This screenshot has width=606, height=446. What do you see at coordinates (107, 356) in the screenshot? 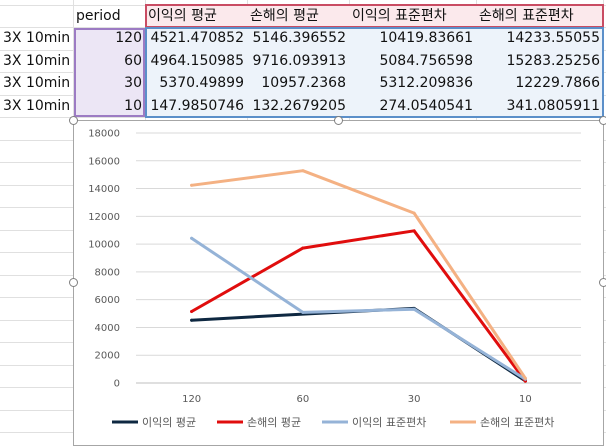
I see `y-tick-label: 2000` at bounding box center [107, 356].